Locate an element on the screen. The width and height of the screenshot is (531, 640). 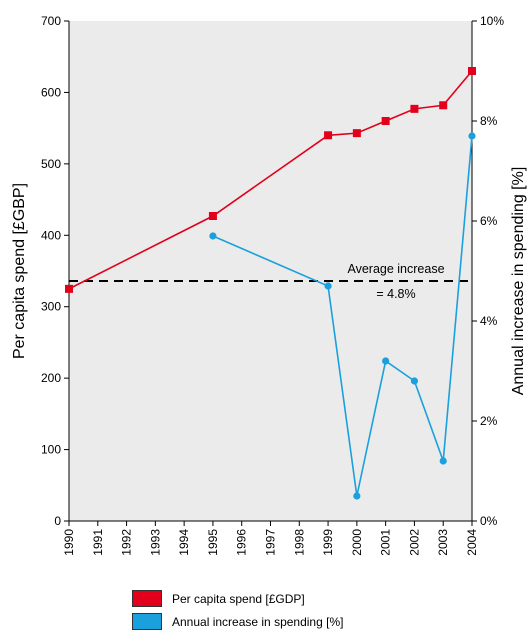
legend-label-annual-increase: Annual increase in spending [%] is located at coordinates (258, 621).